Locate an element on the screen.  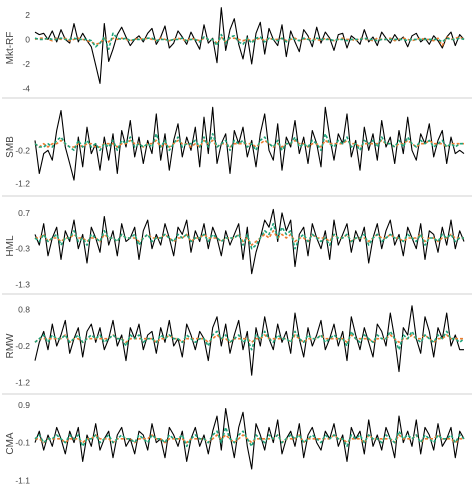
y-axis-label: SMB is located at coordinates (10, 147).